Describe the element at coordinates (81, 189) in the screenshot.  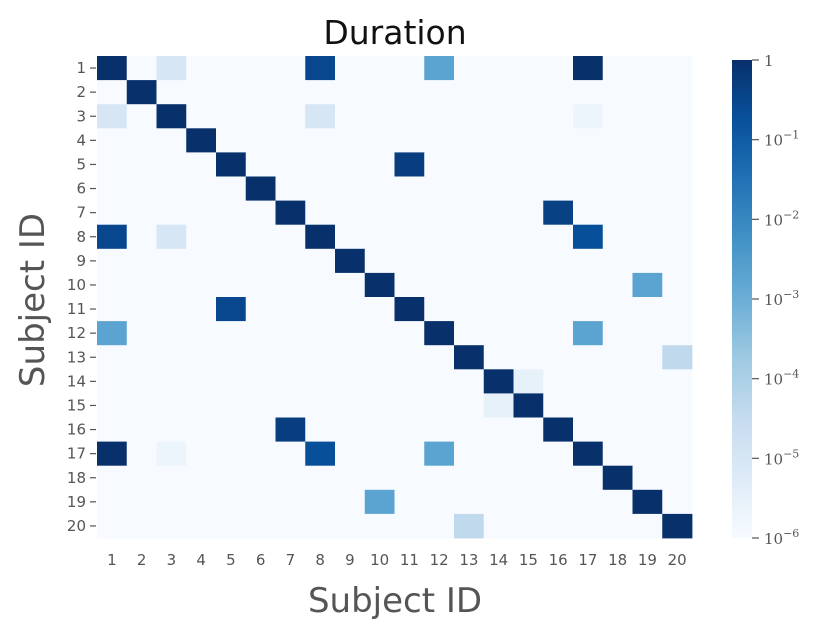
I see `y-tick-label: 6` at that location.